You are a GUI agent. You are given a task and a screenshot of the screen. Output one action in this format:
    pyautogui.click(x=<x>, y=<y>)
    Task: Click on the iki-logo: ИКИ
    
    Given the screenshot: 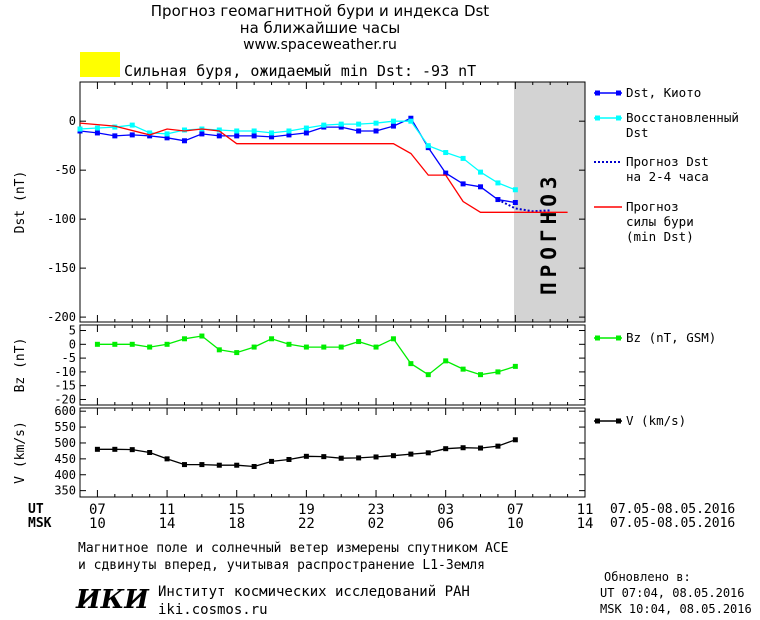 What is the action you would take?
    pyautogui.click(x=112, y=600)
    